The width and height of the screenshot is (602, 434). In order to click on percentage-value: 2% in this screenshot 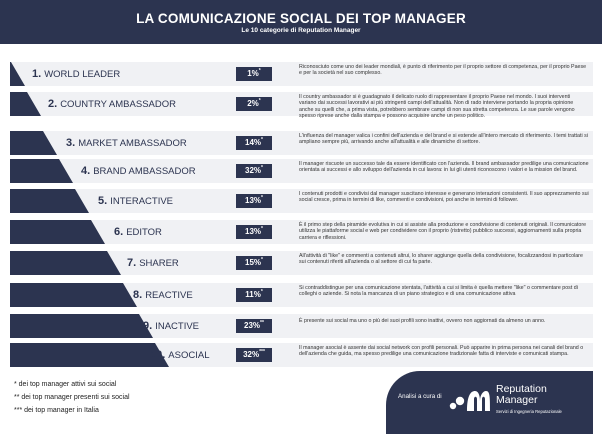, I will do `click(253, 103)`.